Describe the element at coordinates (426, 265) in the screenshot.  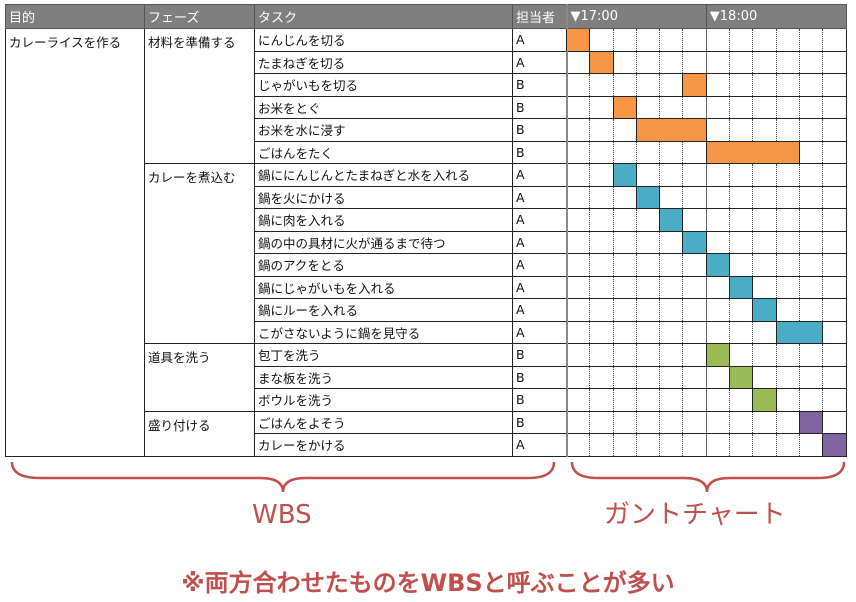
I see `task-row: 鍋のアクをとる A` at that location.